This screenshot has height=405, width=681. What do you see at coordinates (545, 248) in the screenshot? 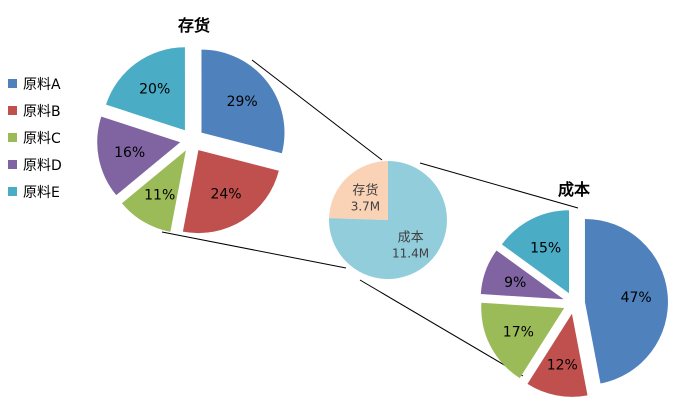
I see `cost-pie-label-e: 15%` at bounding box center [545, 248].